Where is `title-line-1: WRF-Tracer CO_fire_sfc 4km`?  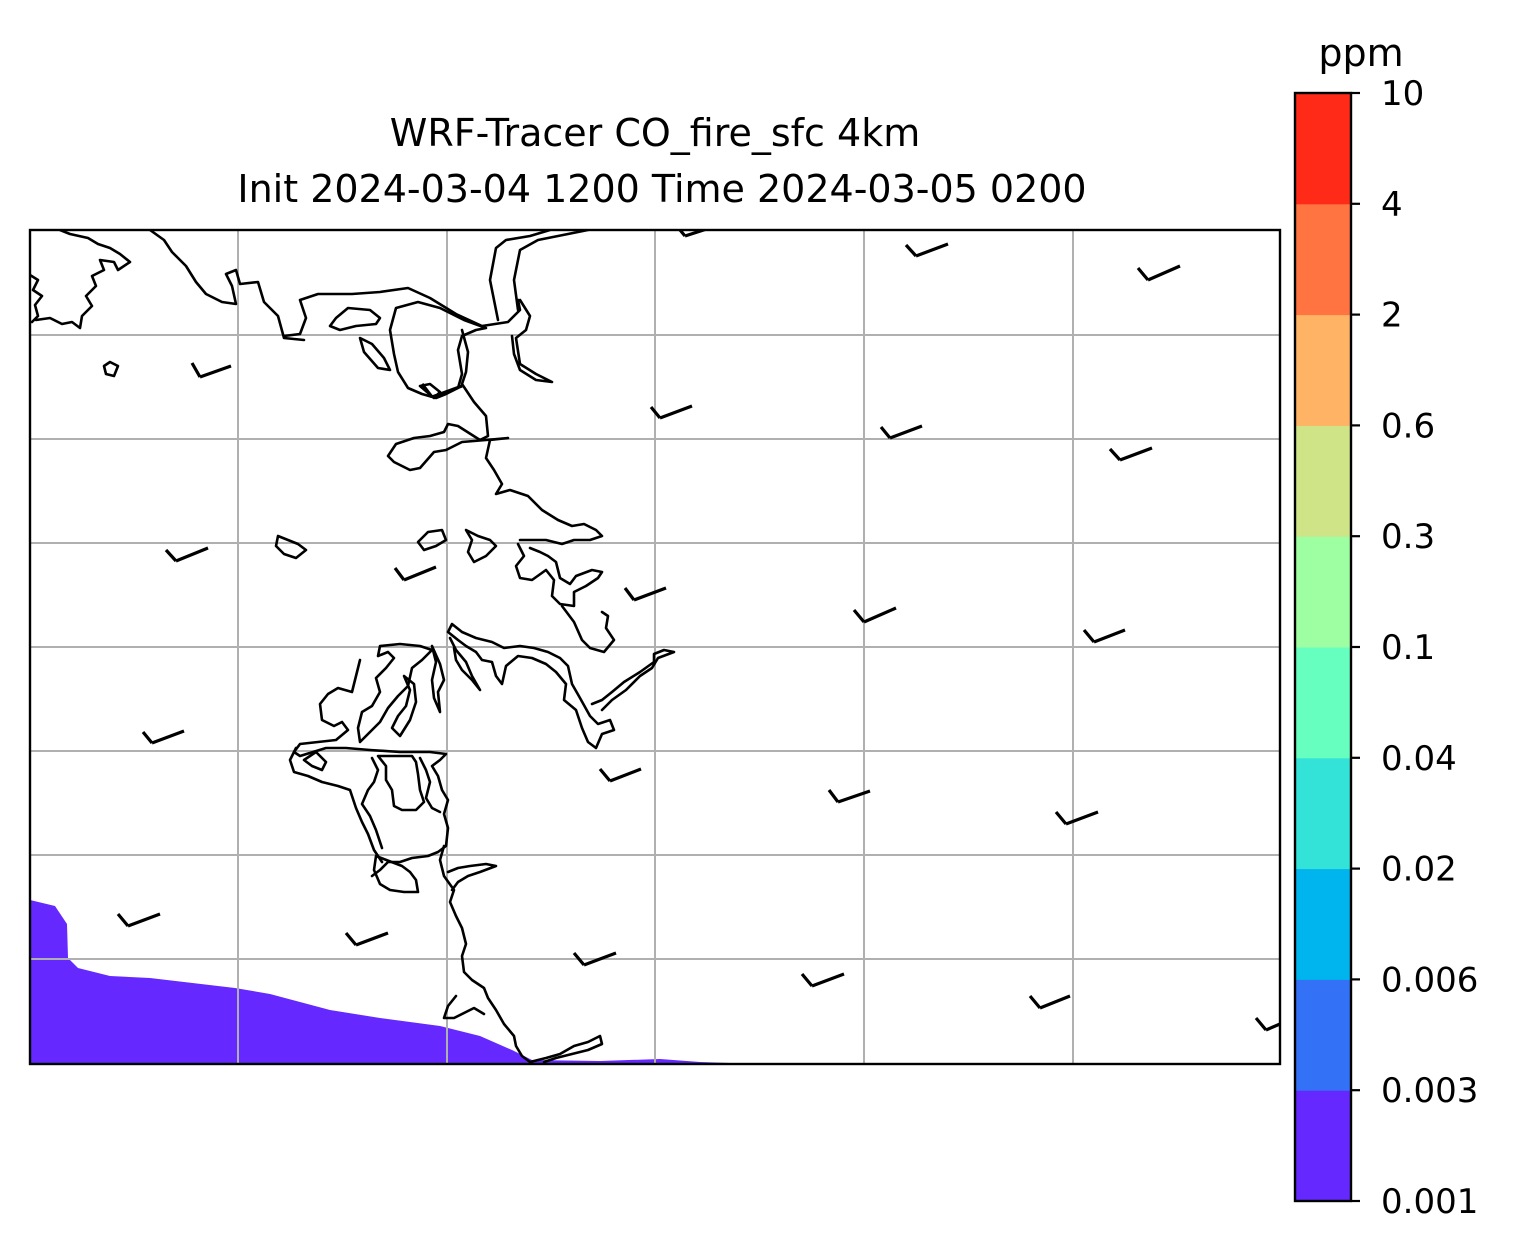 title-line-1: WRF-Tracer CO_fire_sfc 4km is located at coordinates (655, 133).